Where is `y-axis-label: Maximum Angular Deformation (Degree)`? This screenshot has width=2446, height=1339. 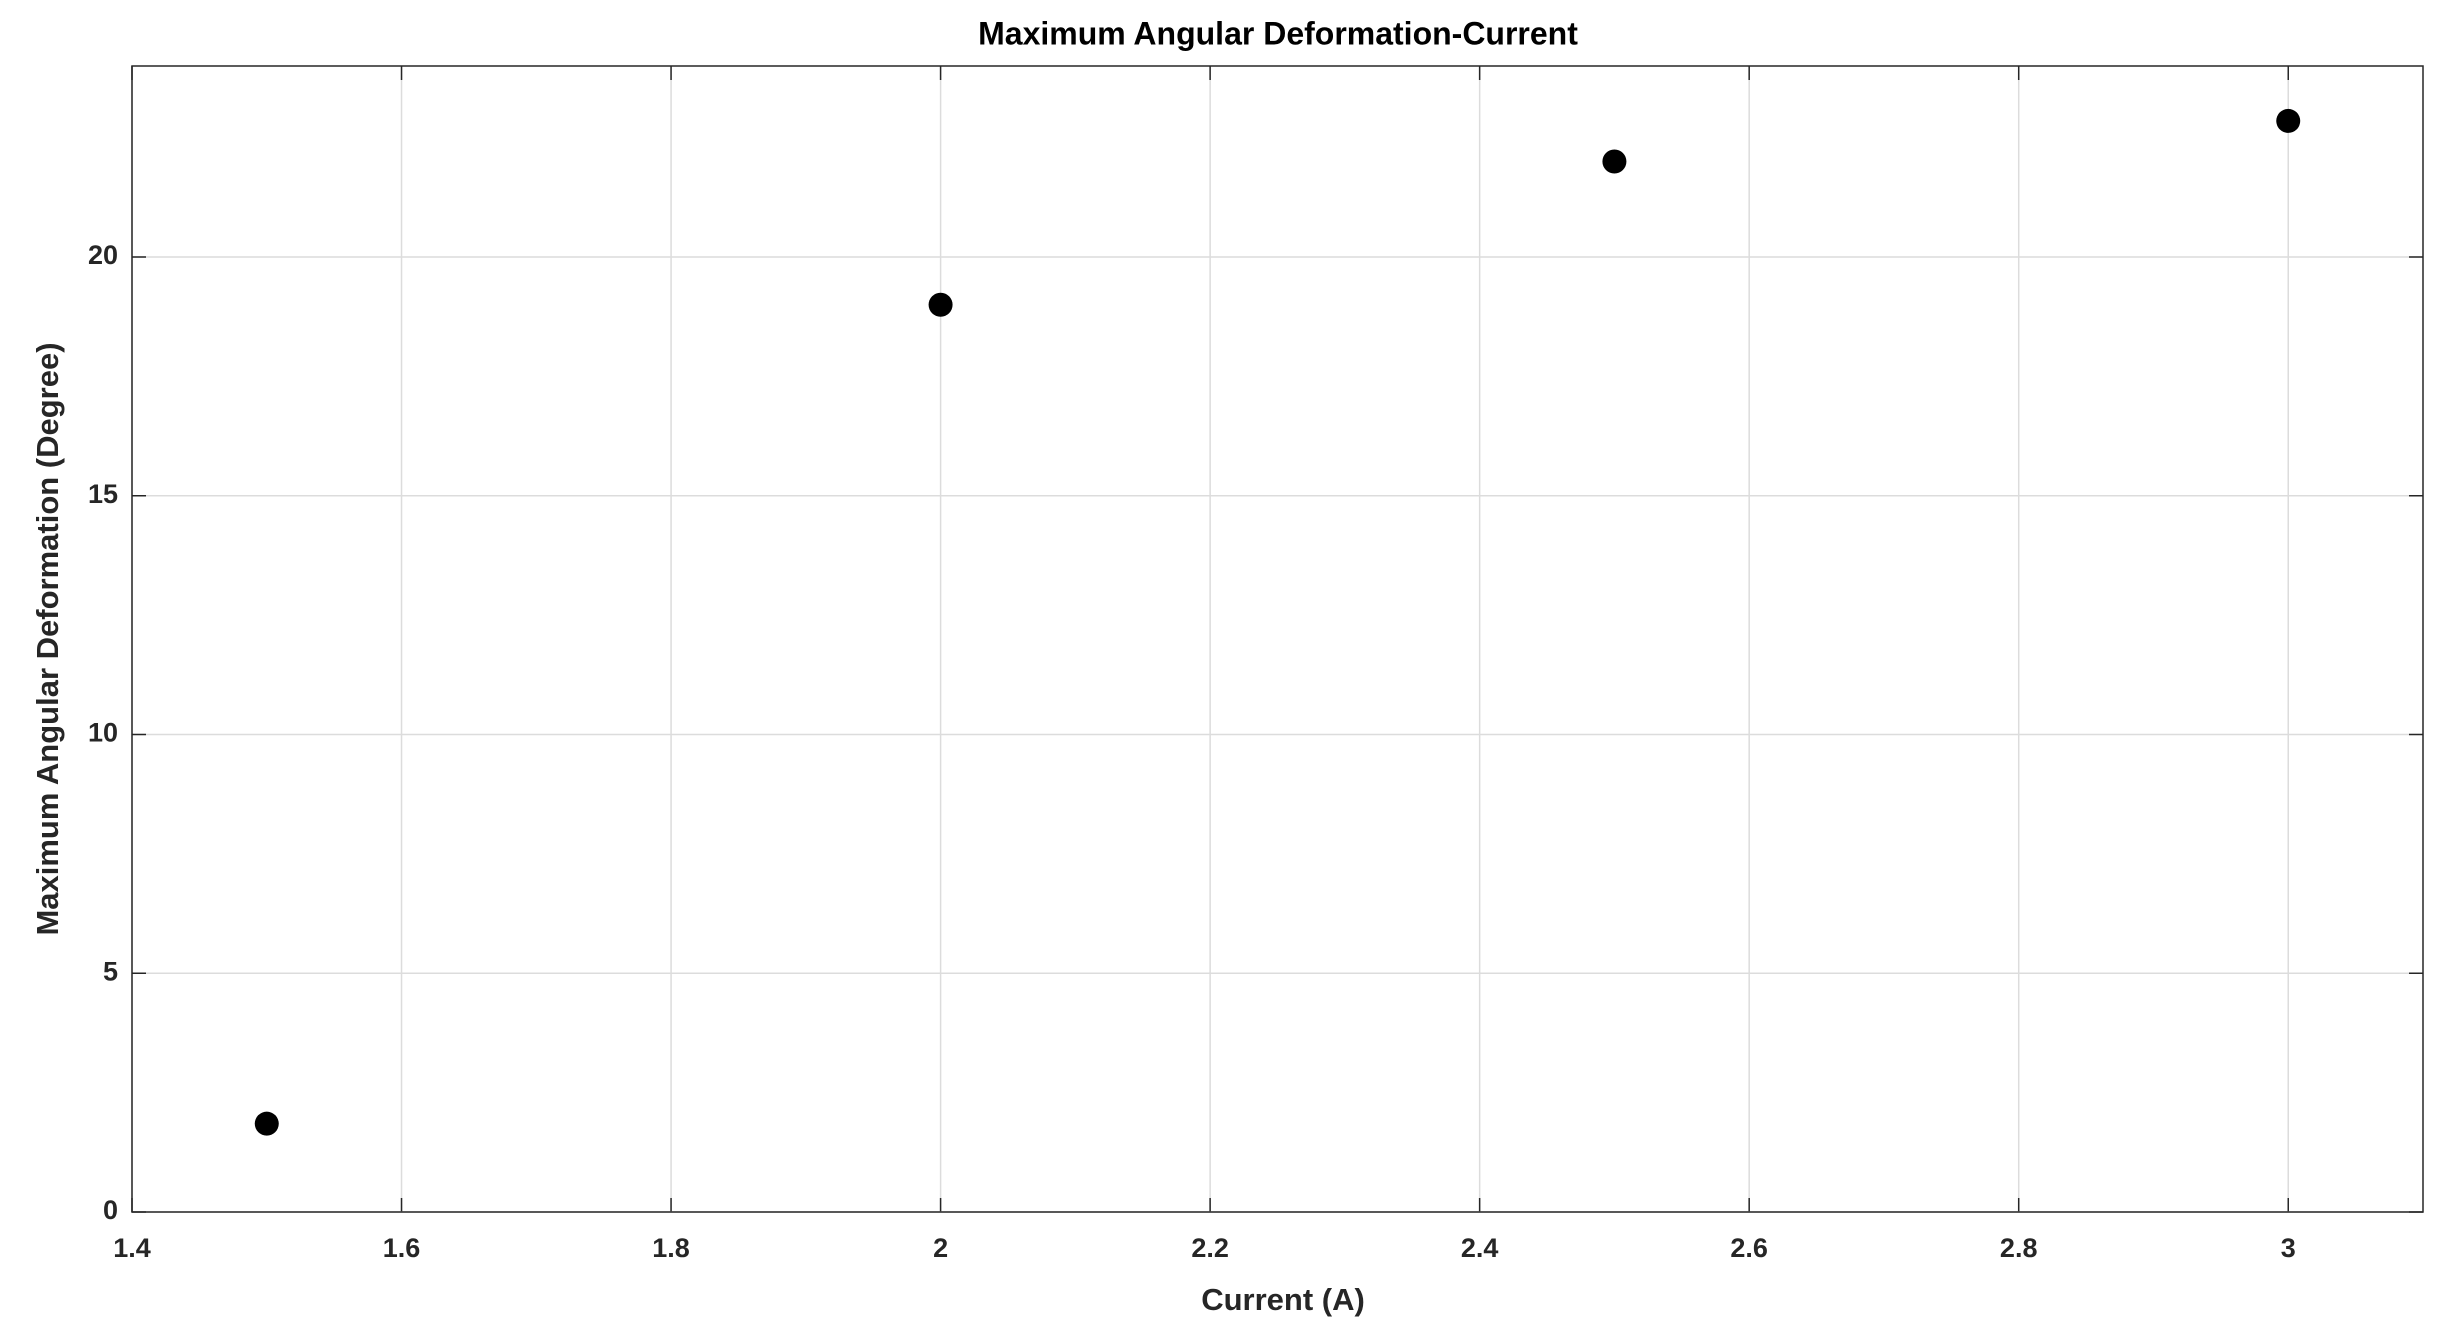
y-axis-label: Maximum Angular Deformation (Degree) is located at coordinates (47, 638).